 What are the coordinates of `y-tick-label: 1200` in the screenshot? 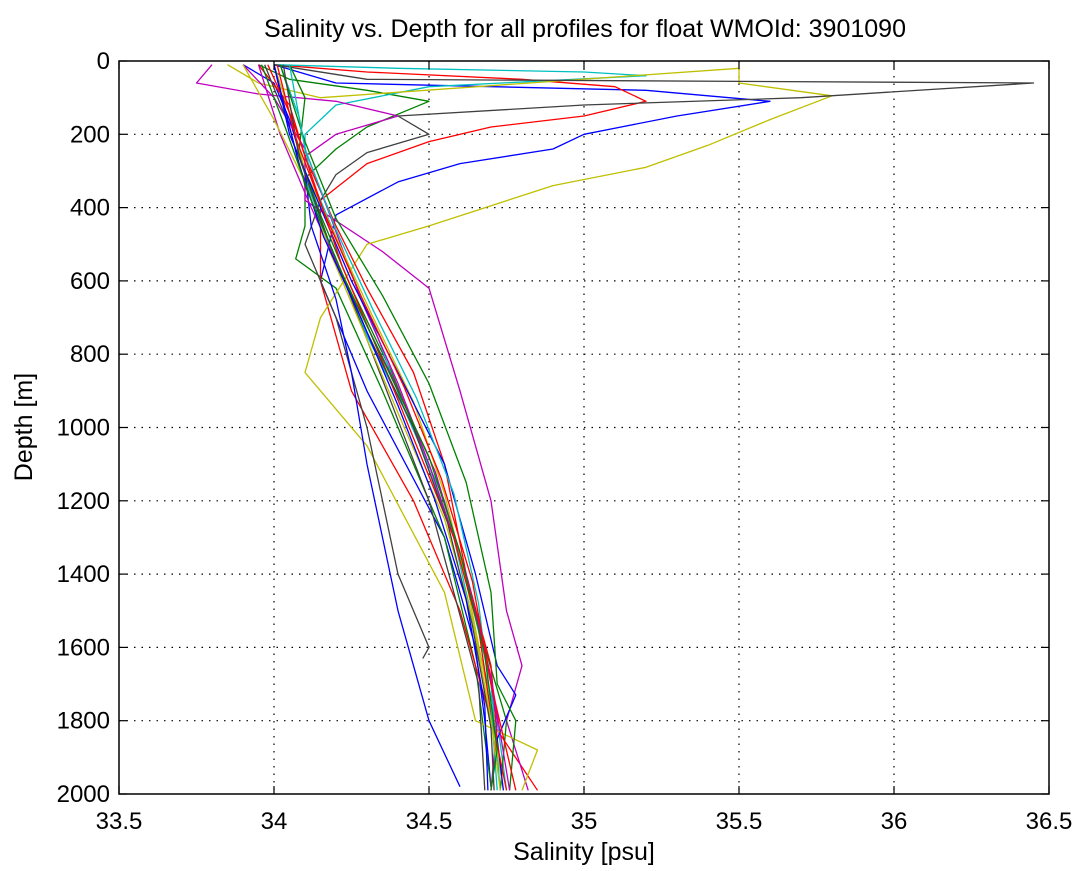 It's located at (83, 501).